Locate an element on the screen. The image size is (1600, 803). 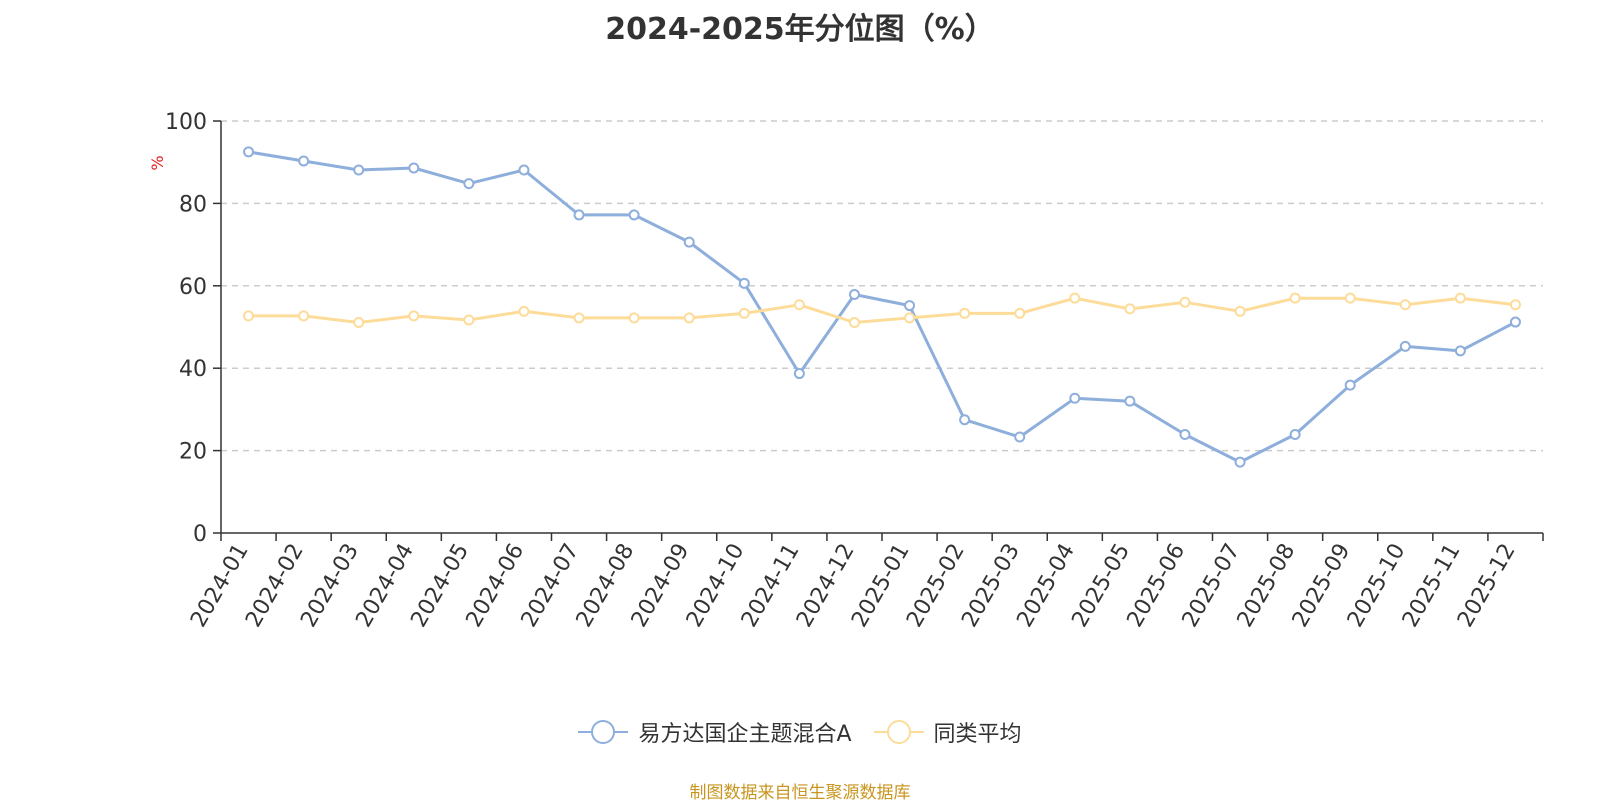
legend-item-fund: 易方达国企主题混合A is located at coordinates (715, 732).